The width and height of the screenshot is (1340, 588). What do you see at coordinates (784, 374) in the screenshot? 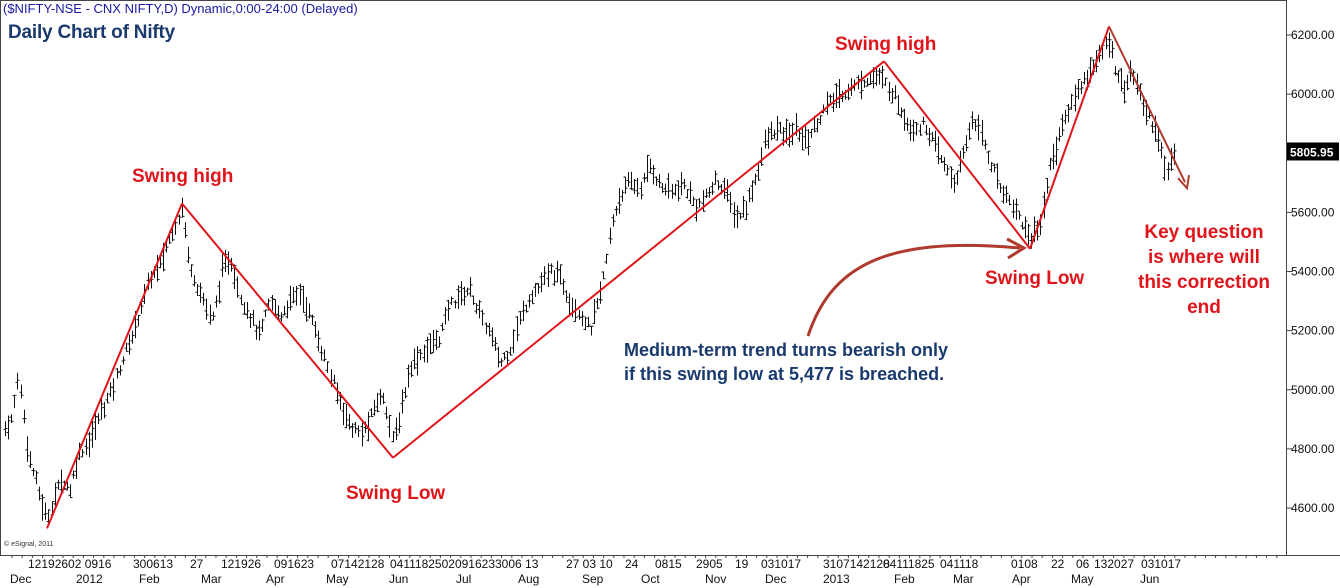
I see `medium-term-line-2: if this swing low at 5,477 is breached.` at bounding box center [784, 374].